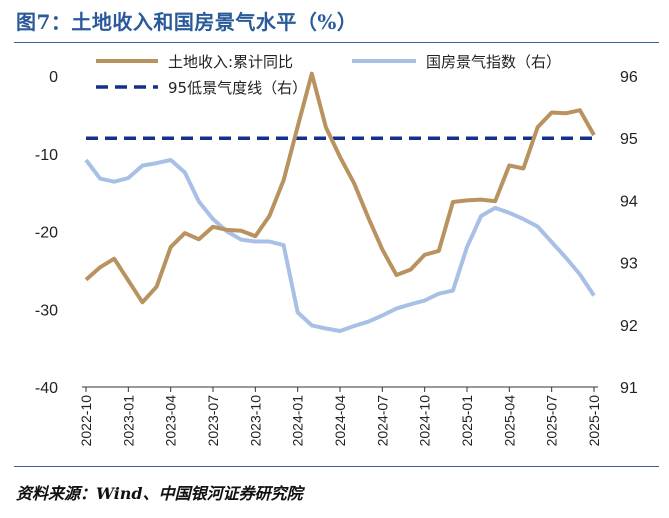  Describe the element at coordinates (629, 326) in the screenshot. I see `right-tick-label: 92` at that location.